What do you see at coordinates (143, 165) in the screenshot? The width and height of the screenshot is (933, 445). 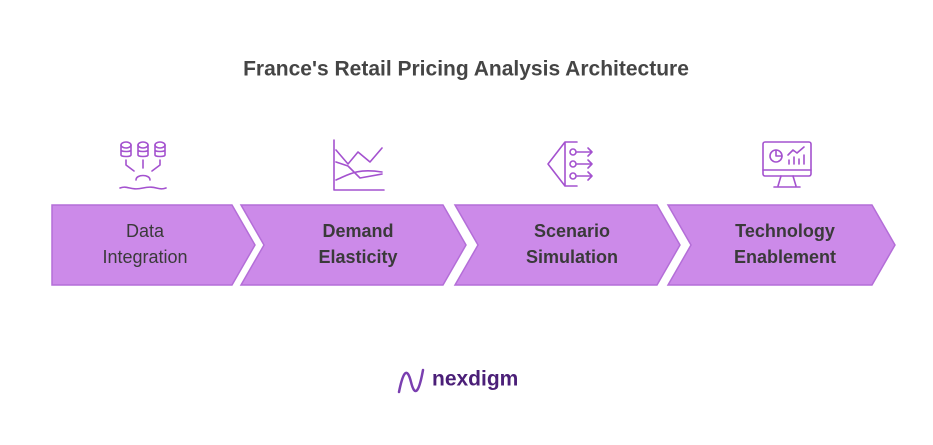 I see `data-icon` at bounding box center [143, 165].